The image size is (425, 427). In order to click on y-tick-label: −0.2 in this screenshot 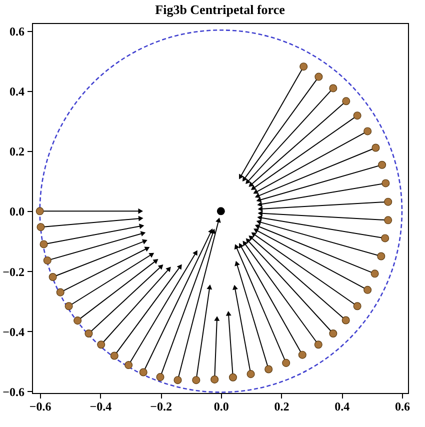, I will do `click(13, 271)`.